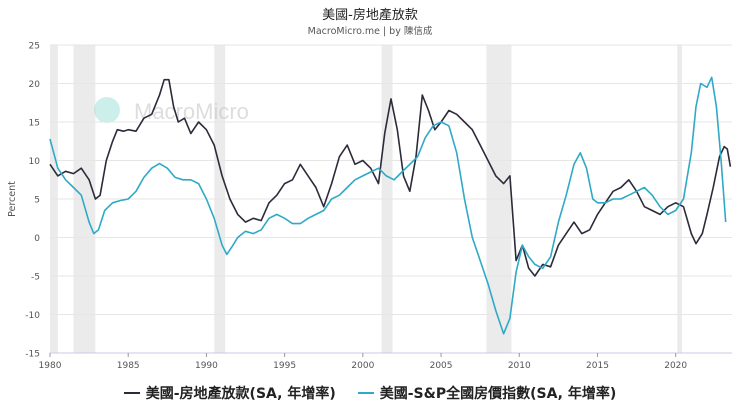 This screenshot has height=416, width=740. What do you see at coordinates (498, 394) in the screenshot?
I see `legend-label-home-prices: 美國-S&P全國房價指數(SA, 年增率)` at bounding box center [498, 394].